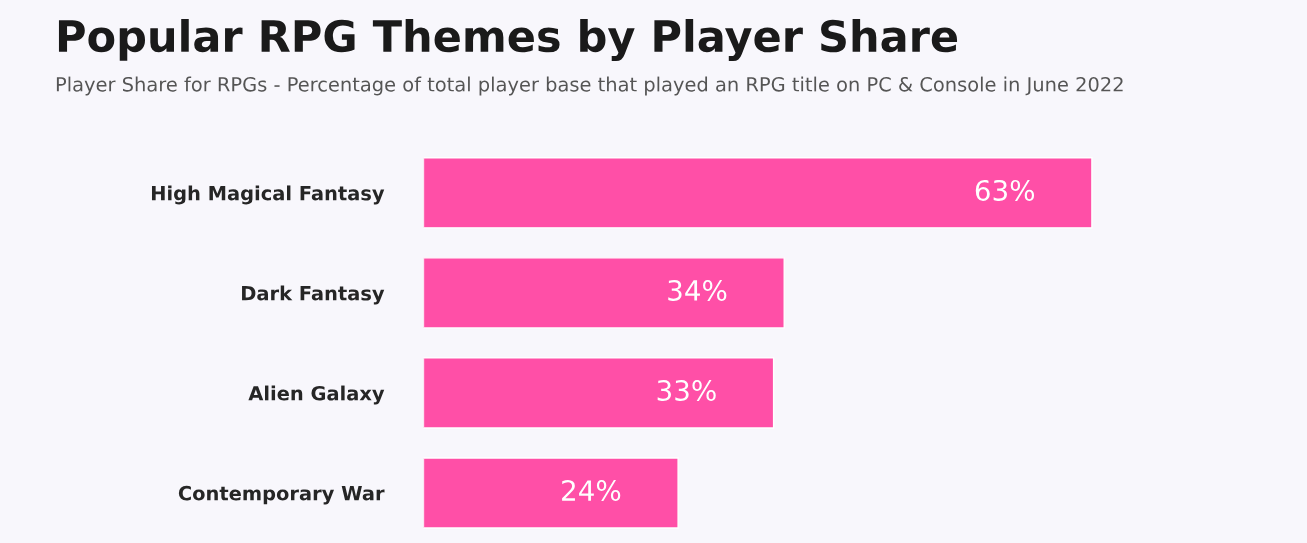  I want to click on chart-title: Popular RPG Themes by Player Share, so click(508, 40).